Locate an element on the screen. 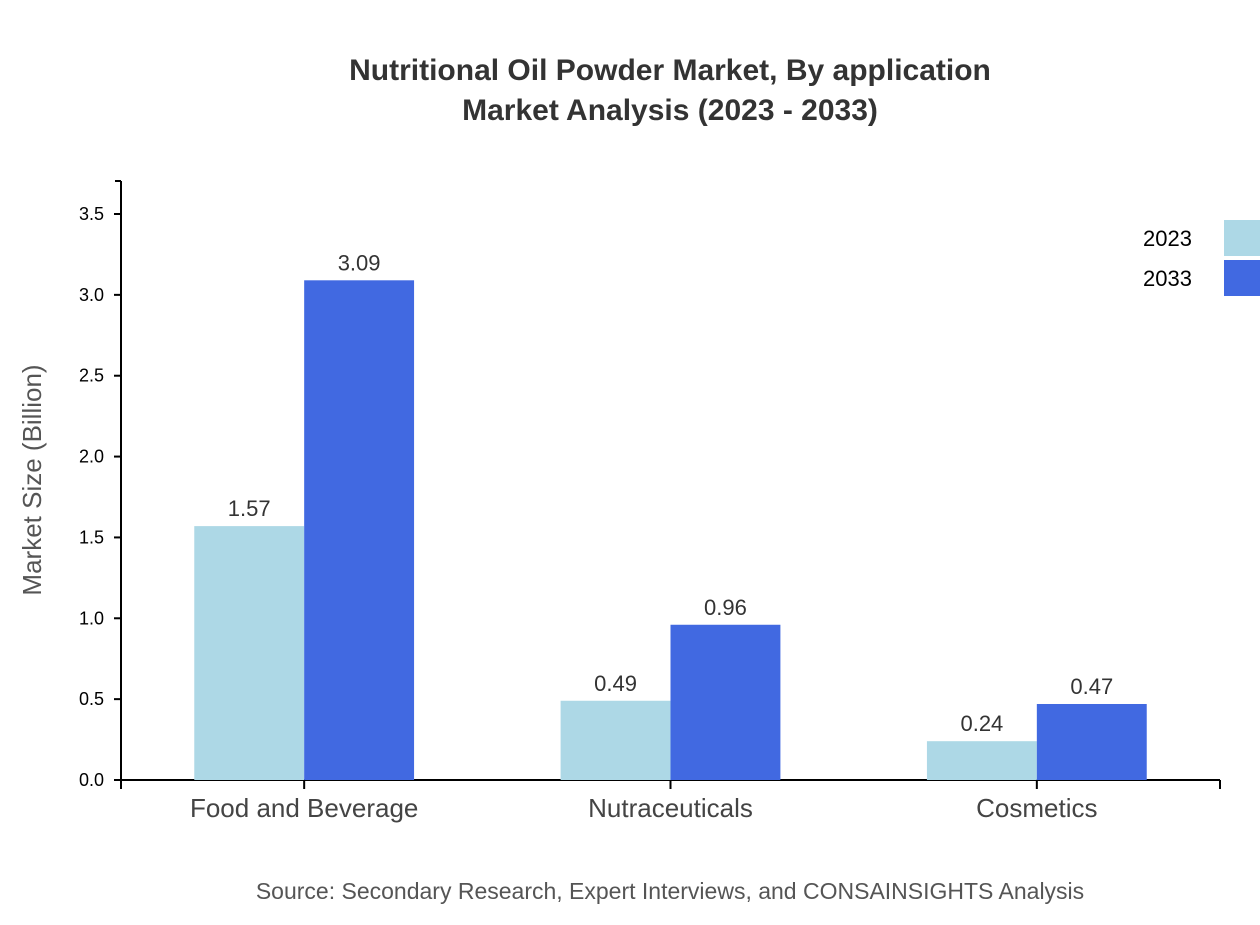 The width and height of the screenshot is (1260, 925). data-label: 1.57 is located at coordinates (249, 508).